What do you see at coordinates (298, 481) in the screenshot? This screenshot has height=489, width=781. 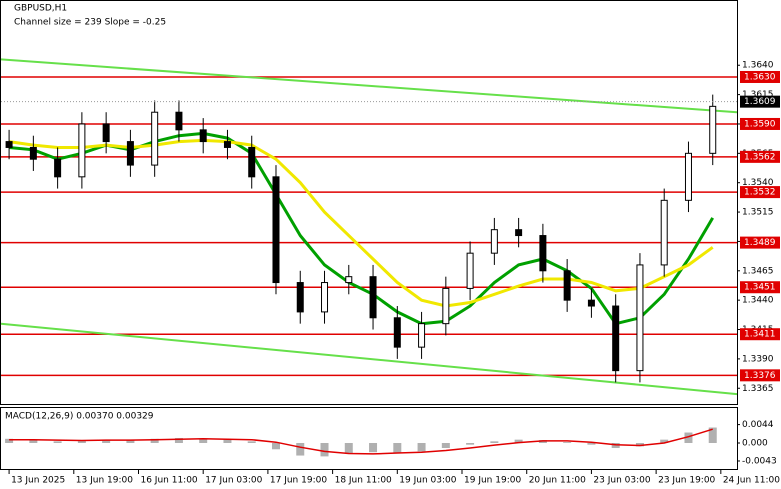 I see `x-tick-label: 17 Jun 19:00` at bounding box center [298, 481].